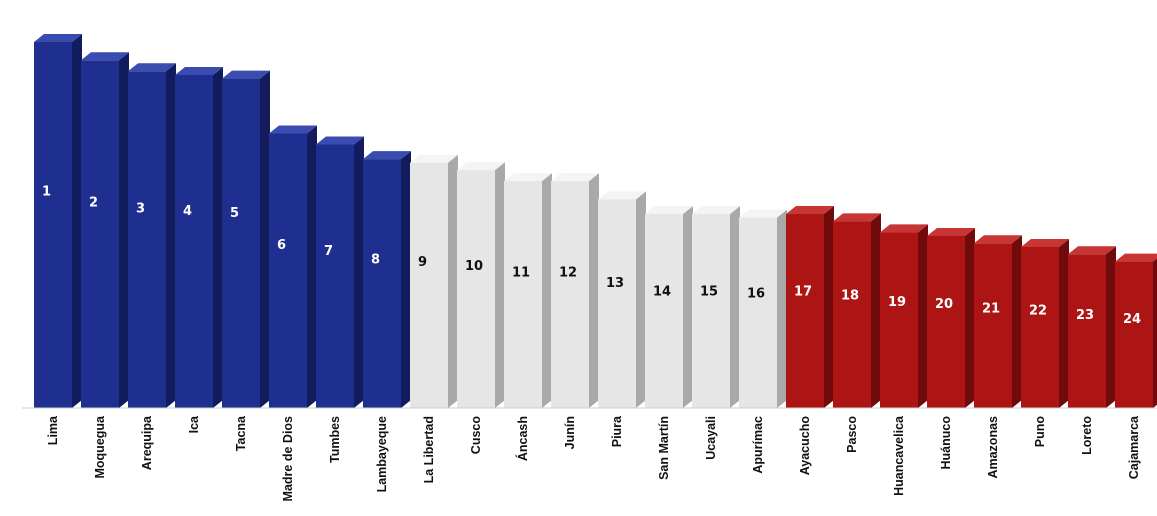  I want to click on bar-rank-label: 19, so click(897, 302).